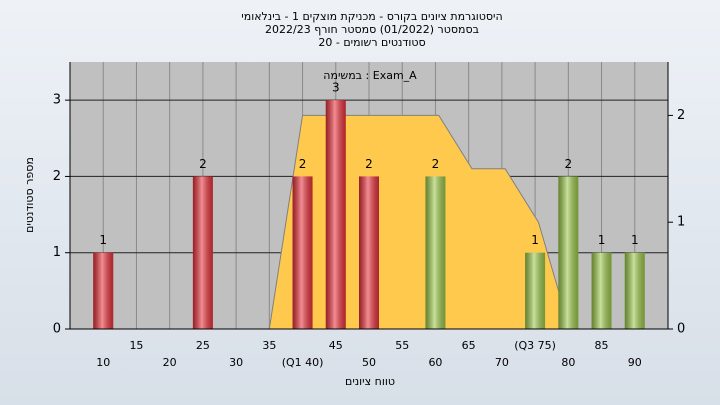 Image resolution: width=720 pixels, height=405 pixels. Describe the element at coordinates (336, 88) in the screenshot. I see `data-label: 3` at that location.